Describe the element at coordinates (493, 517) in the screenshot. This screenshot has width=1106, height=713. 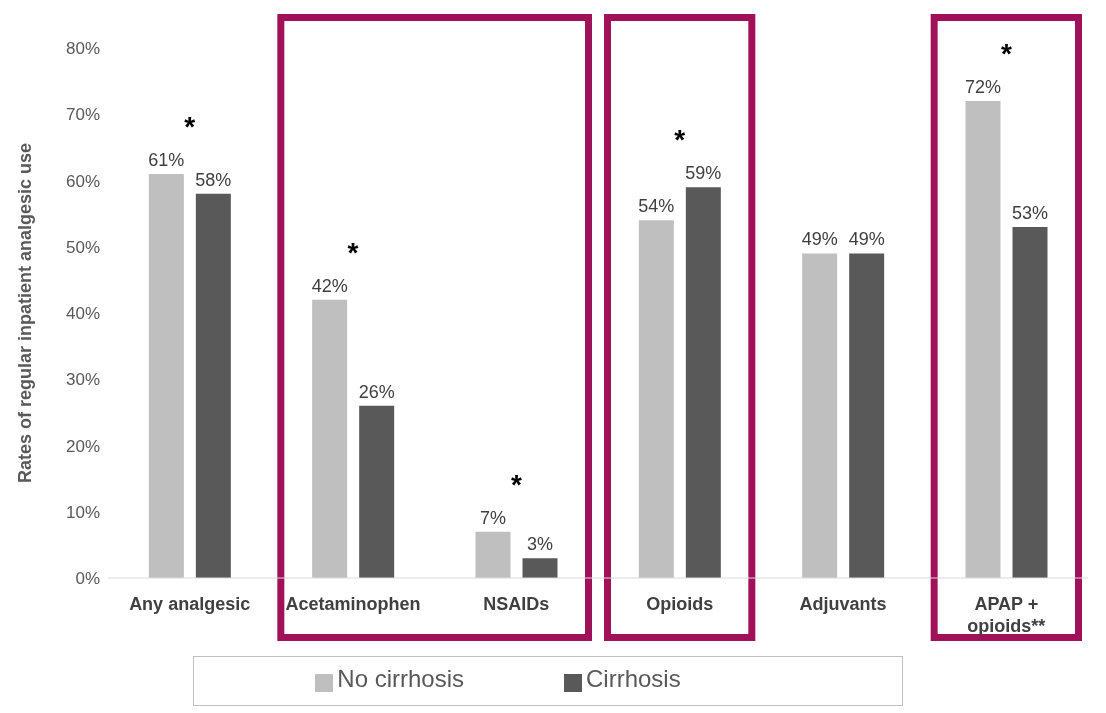
I see `data-label: 7%` at that location.